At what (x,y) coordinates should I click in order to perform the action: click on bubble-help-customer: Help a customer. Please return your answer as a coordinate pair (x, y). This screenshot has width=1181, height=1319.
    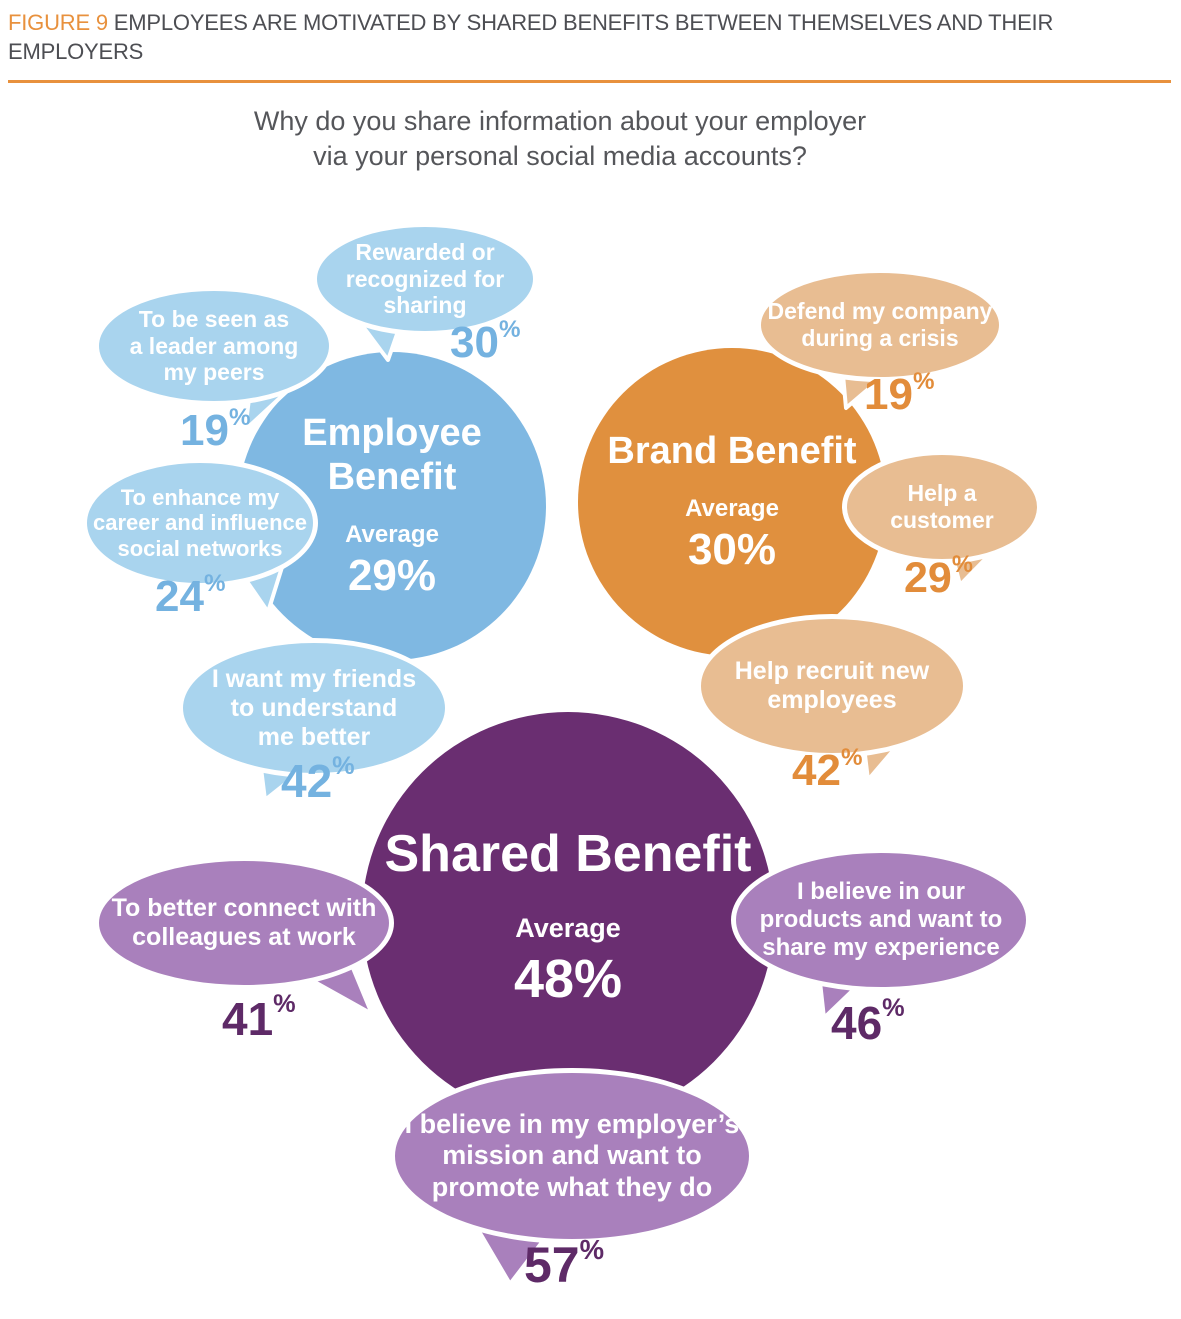
    Looking at the image, I should click on (942, 507).